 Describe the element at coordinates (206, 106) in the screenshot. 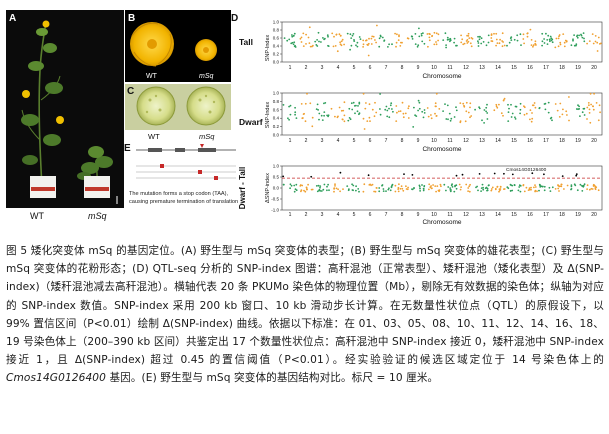

I see `msq-pollen-illustration` at that location.